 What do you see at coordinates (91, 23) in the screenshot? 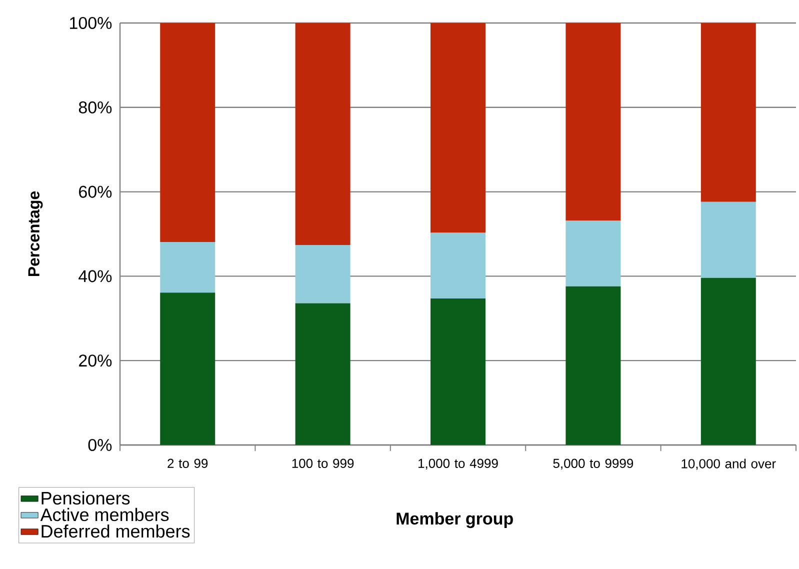
I see `y-tick-label: 100%` at bounding box center [91, 23].